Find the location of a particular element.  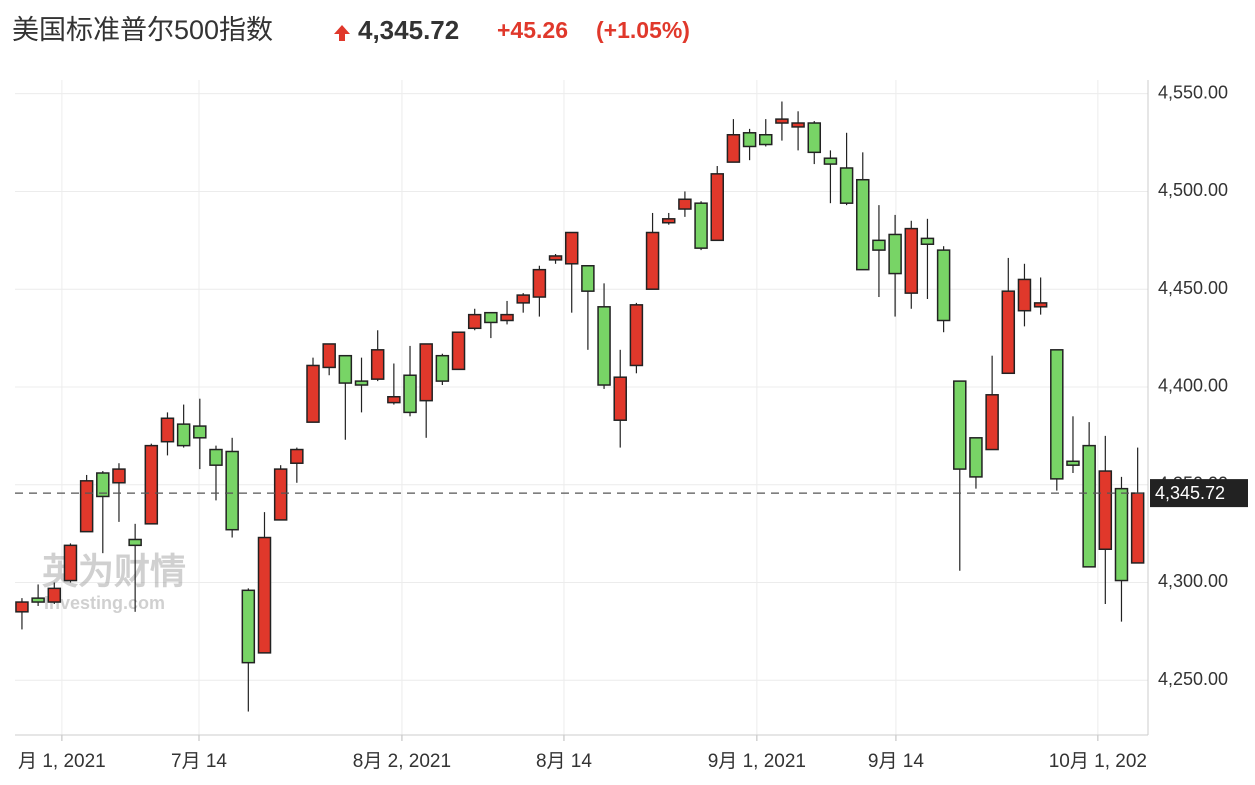

y-tick-label: 4,400.00 is located at coordinates (1193, 386).